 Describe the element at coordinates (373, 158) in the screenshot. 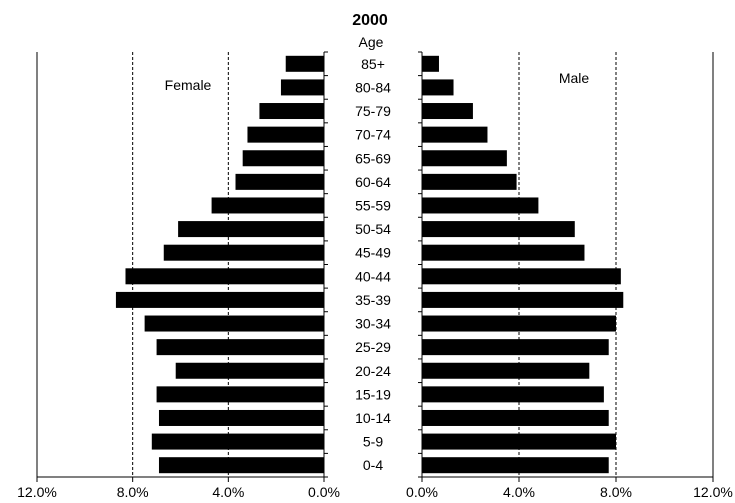

I see `age-group-label: 65-69` at that location.